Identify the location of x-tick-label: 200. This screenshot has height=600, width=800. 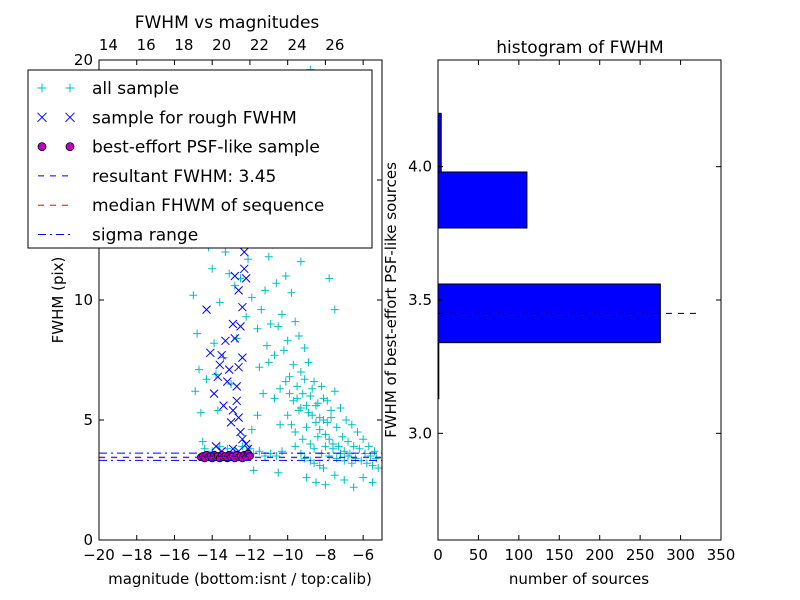
(599, 555).